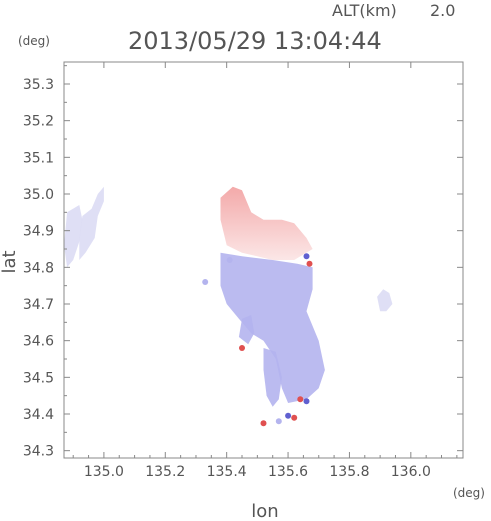 This screenshot has height=521, width=491. What do you see at coordinates (264, 511) in the screenshot?
I see `x-axis-title: lon` at bounding box center [264, 511].